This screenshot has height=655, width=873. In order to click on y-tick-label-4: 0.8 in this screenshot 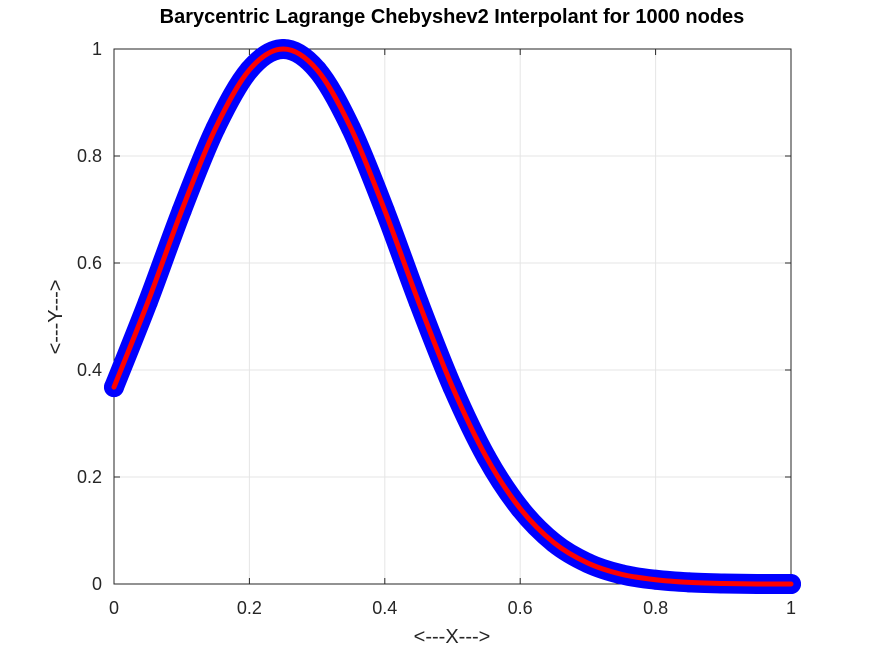, I will do `click(89, 156)`.